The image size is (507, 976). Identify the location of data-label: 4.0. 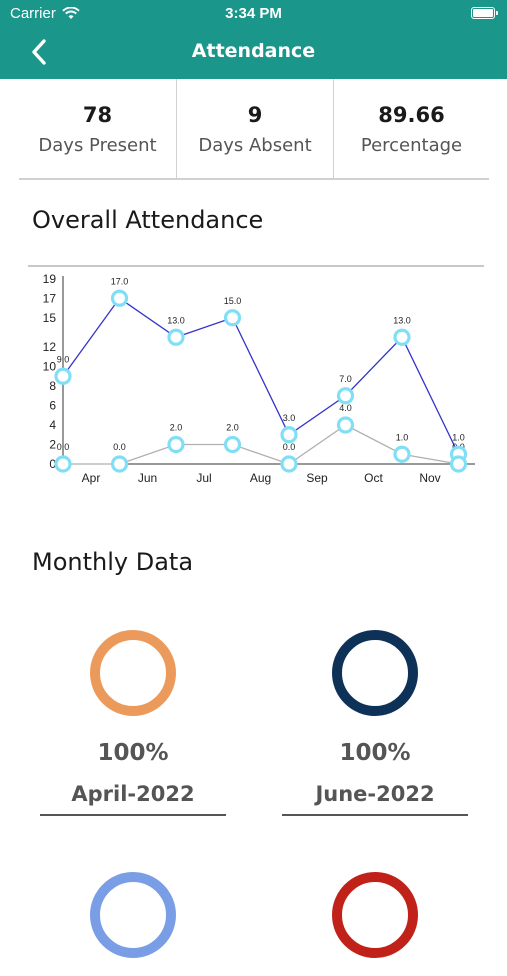
(345, 408).